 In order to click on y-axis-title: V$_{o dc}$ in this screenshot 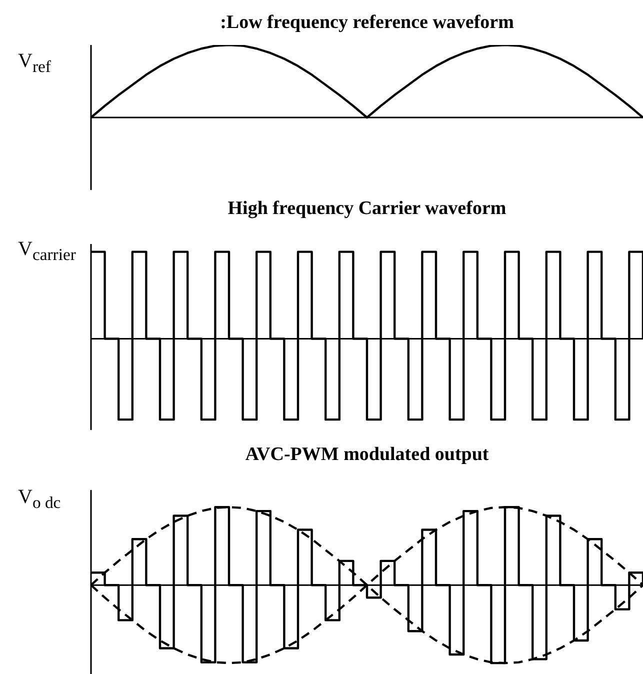, I will do `click(39, 499)`.